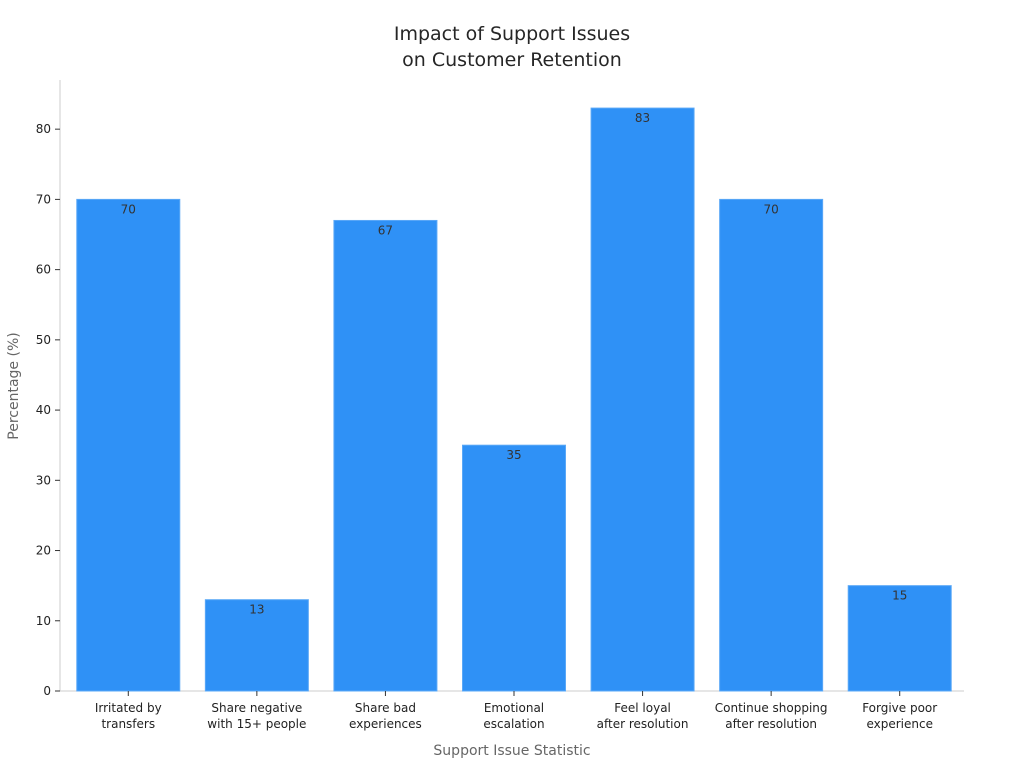 The image size is (1024, 772). I want to click on x-axis-label: Support Issue Statistic, so click(511, 751).